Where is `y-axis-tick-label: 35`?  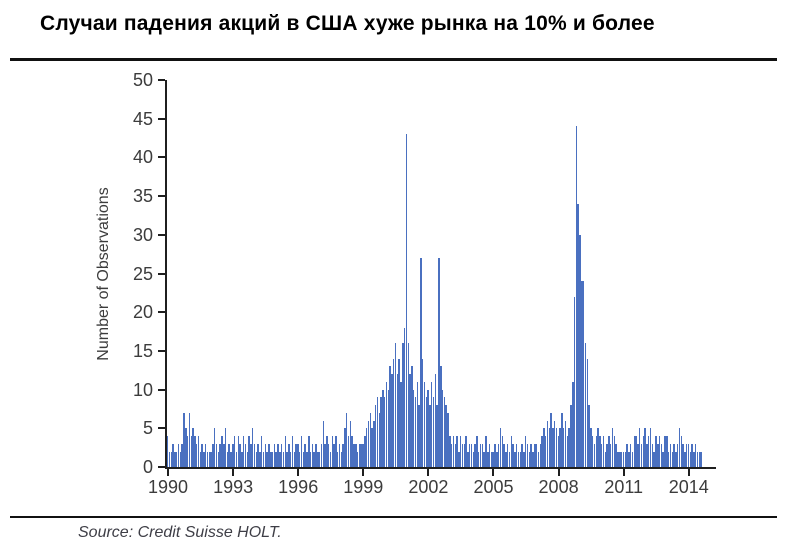
y-axis-tick-label: 35 is located at coordinates (142, 196).